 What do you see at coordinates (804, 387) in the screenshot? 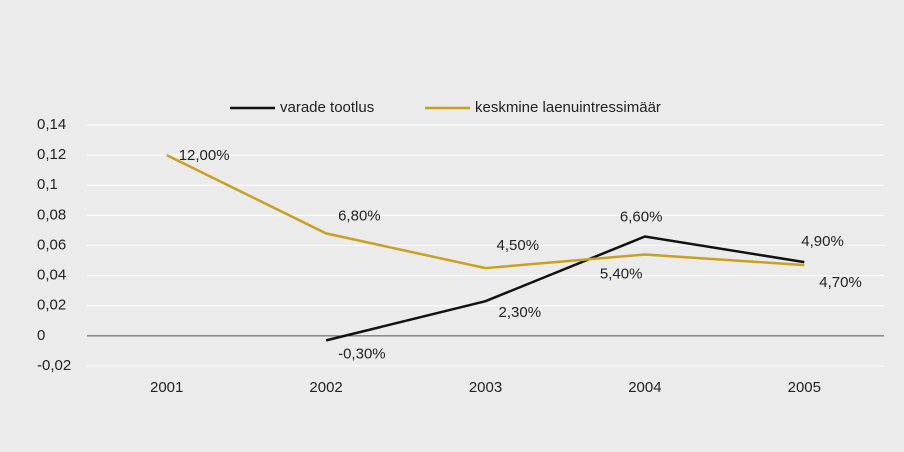
I see `x-tick-label: 2005` at bounding box center [804, 387].